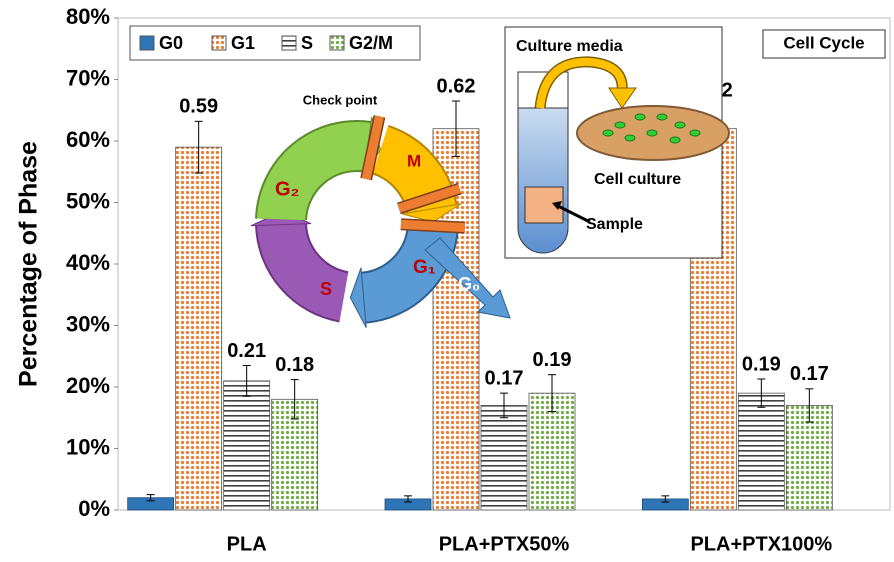 The width and height of the screenshot is (894, 562). I want to click on legend-label: G1, so click(243, 43).